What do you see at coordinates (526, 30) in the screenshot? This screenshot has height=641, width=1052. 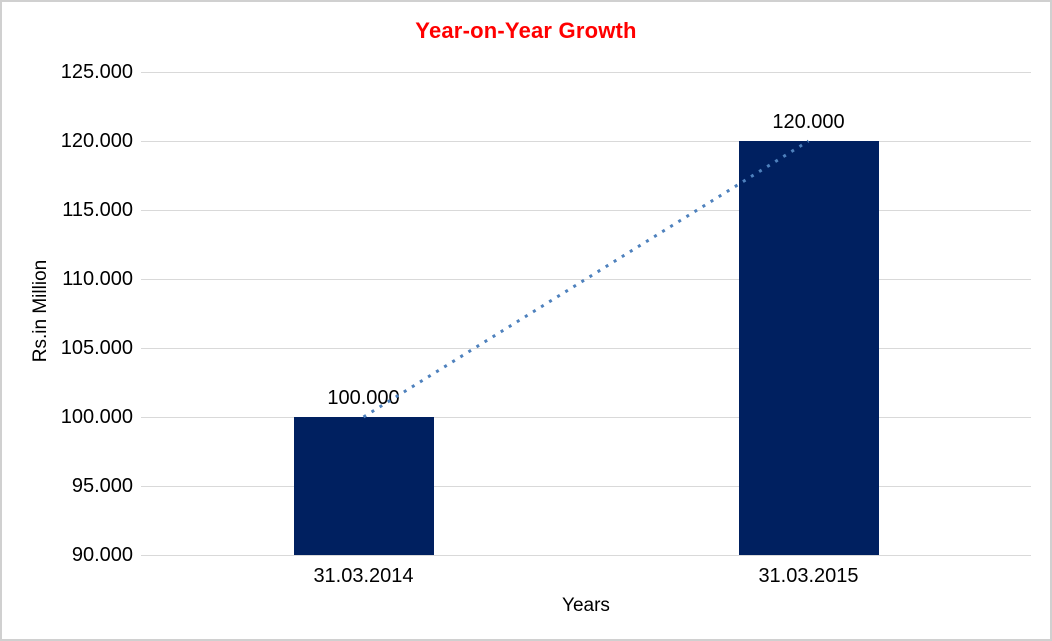 I see `chart-title: Year-on-Year Growth` at bounding box center [526, 30].